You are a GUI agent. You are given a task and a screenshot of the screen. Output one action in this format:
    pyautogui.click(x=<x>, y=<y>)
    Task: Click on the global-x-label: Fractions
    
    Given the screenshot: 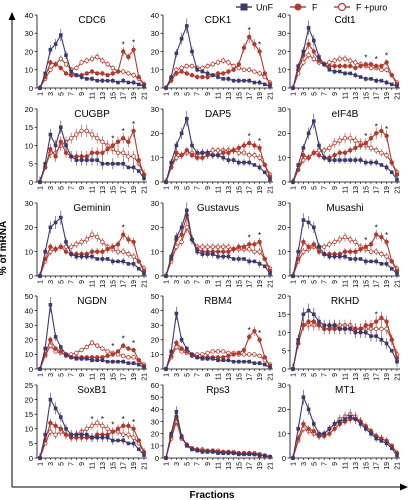 What is the action you would take?
    pyautogui.click(x=211, y=495)
    